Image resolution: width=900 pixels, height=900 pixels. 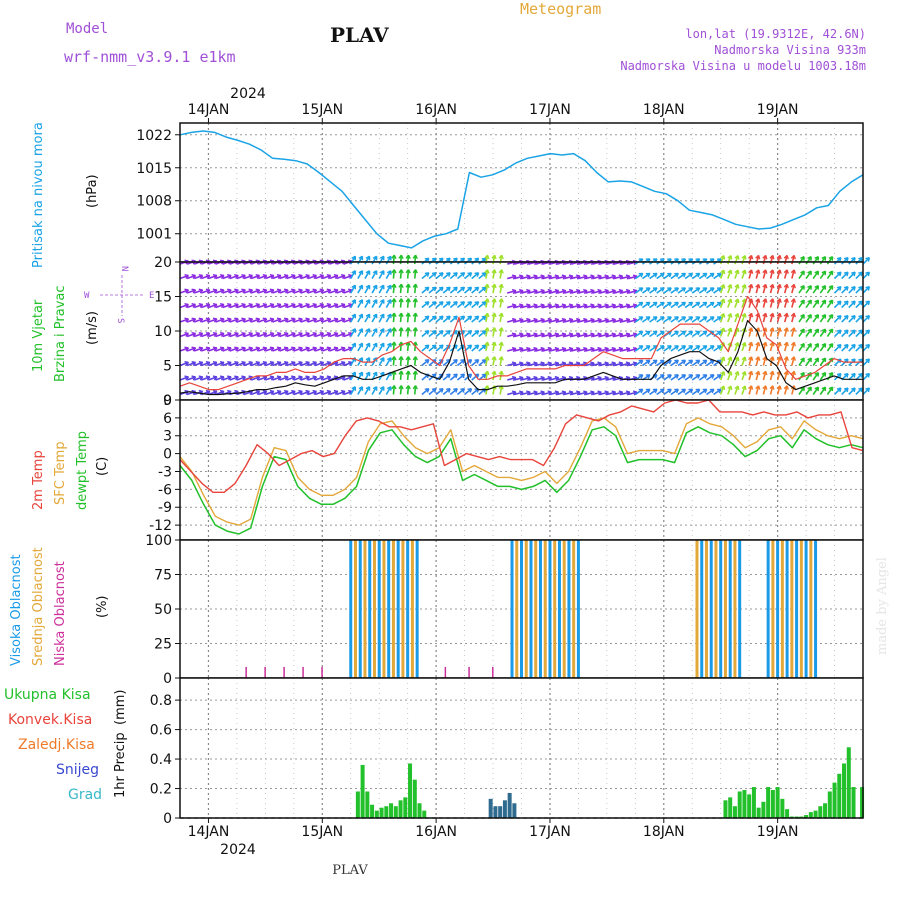 What do you see at coordinates (787, 609) in the screenshot?
I see `high-cloud-bar` at bounding box center [787, 609].